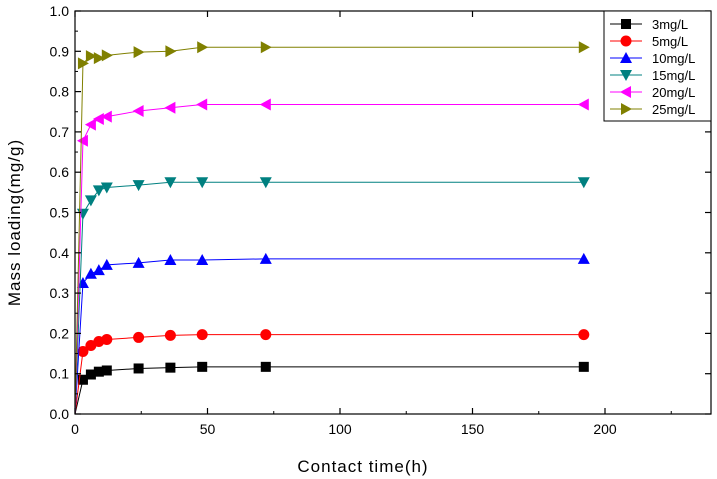 This screenshot has width=717, height=479. Describe the element at coordinates (60, 213) in the screenshot. I see `y-tick-label: 0.5` at that location.